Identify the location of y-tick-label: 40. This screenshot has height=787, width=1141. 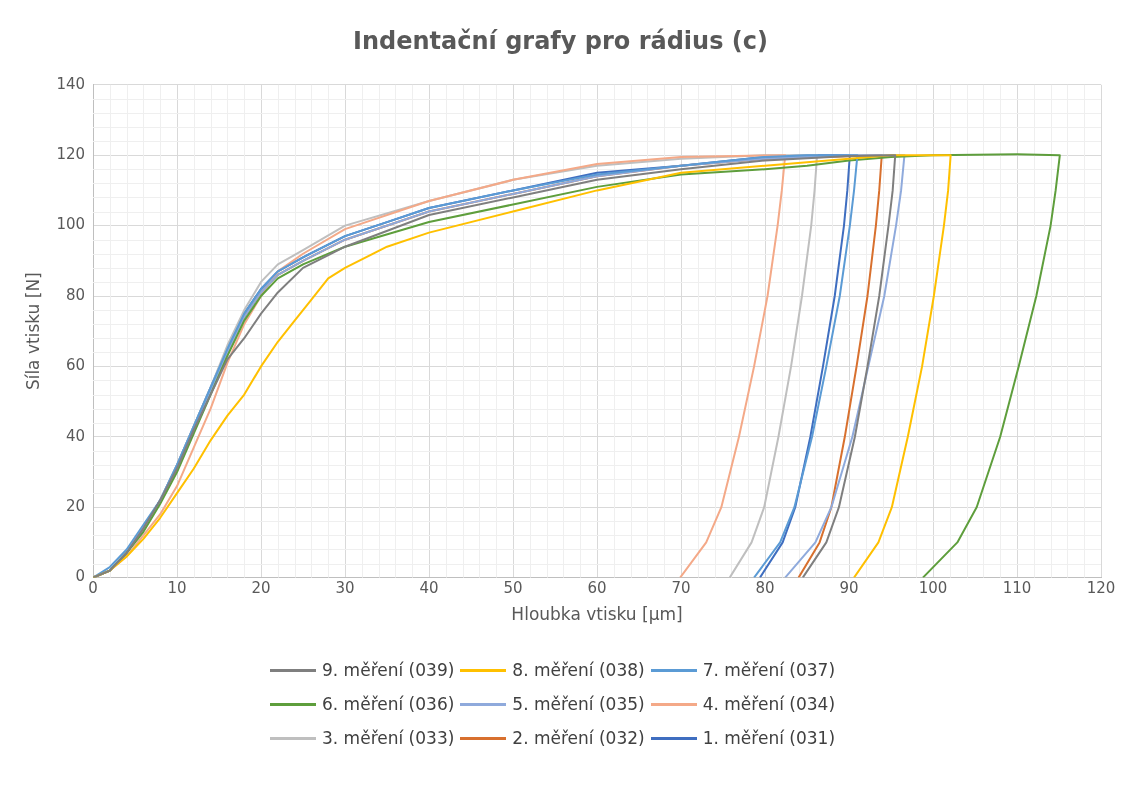
(75, 435).